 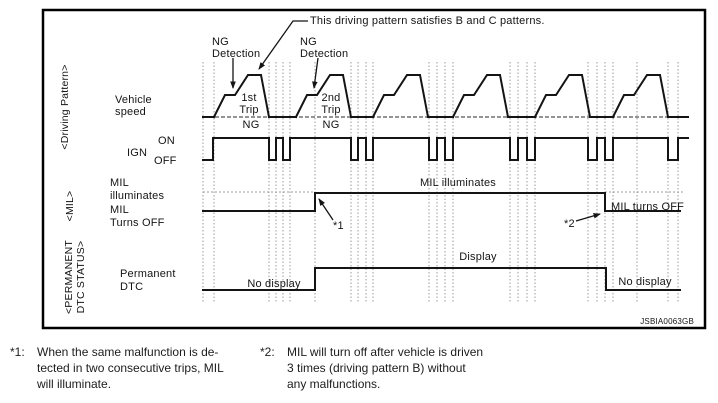 I want to click on footnote-2-line2: 3 times (driving pattern B) without, so click(x=376, y=368).